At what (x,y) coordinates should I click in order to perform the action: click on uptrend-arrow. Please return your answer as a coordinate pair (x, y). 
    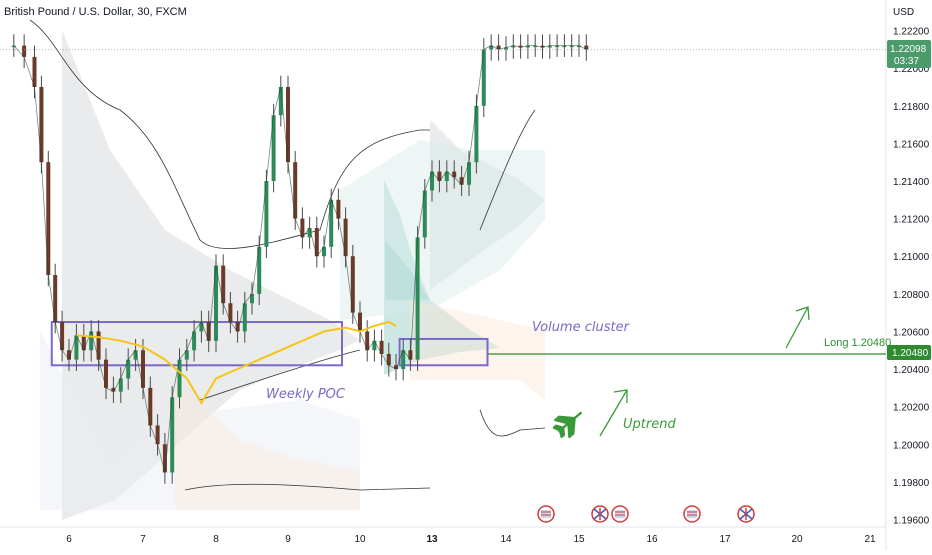
    Looking at the image, I should click on (613, 413).